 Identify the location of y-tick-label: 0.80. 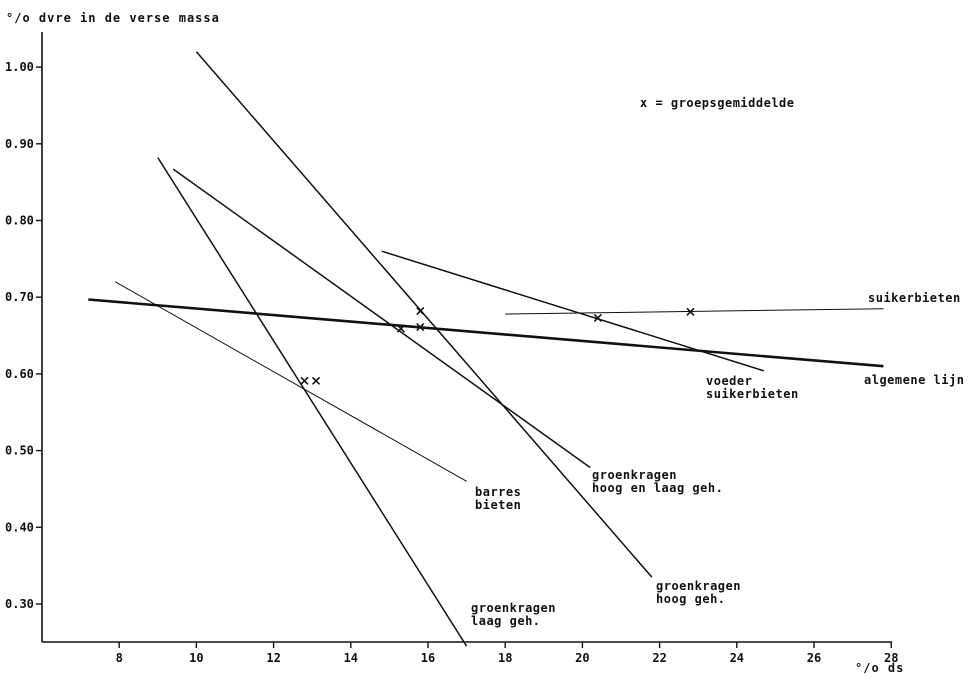
(19, 221).